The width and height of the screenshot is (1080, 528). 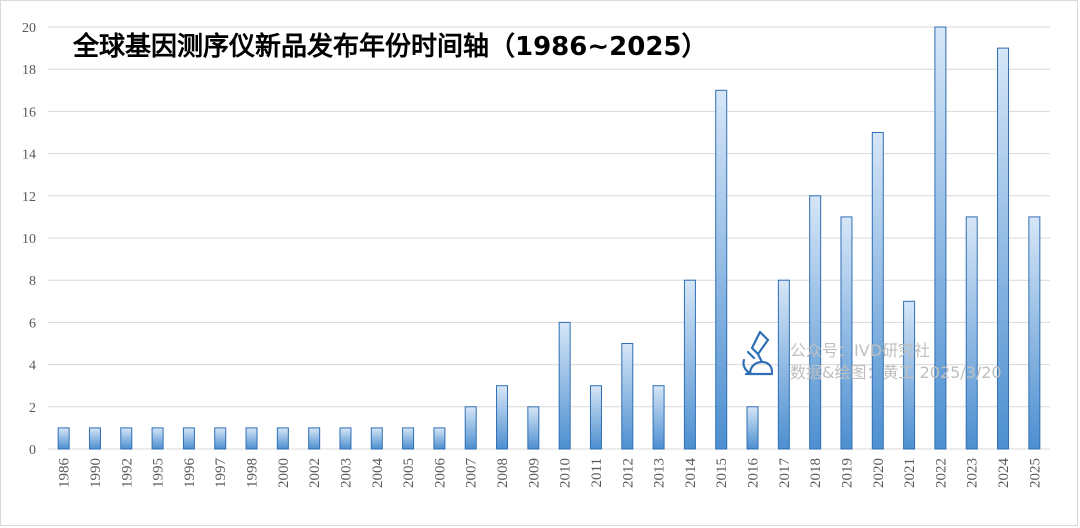 What do you see at coordinates (877, 291) in the screenshot?
I see `bar-2020` at bounding box center [877, 291].